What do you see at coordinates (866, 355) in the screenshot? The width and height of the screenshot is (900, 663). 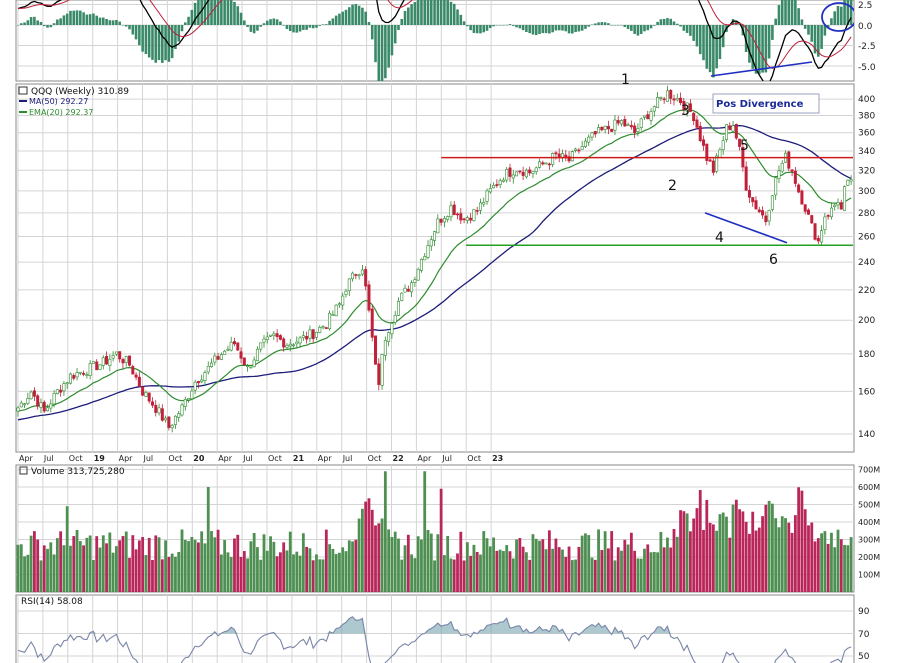 I see `price-tick-label: 180` at bounding box center [866, 355].